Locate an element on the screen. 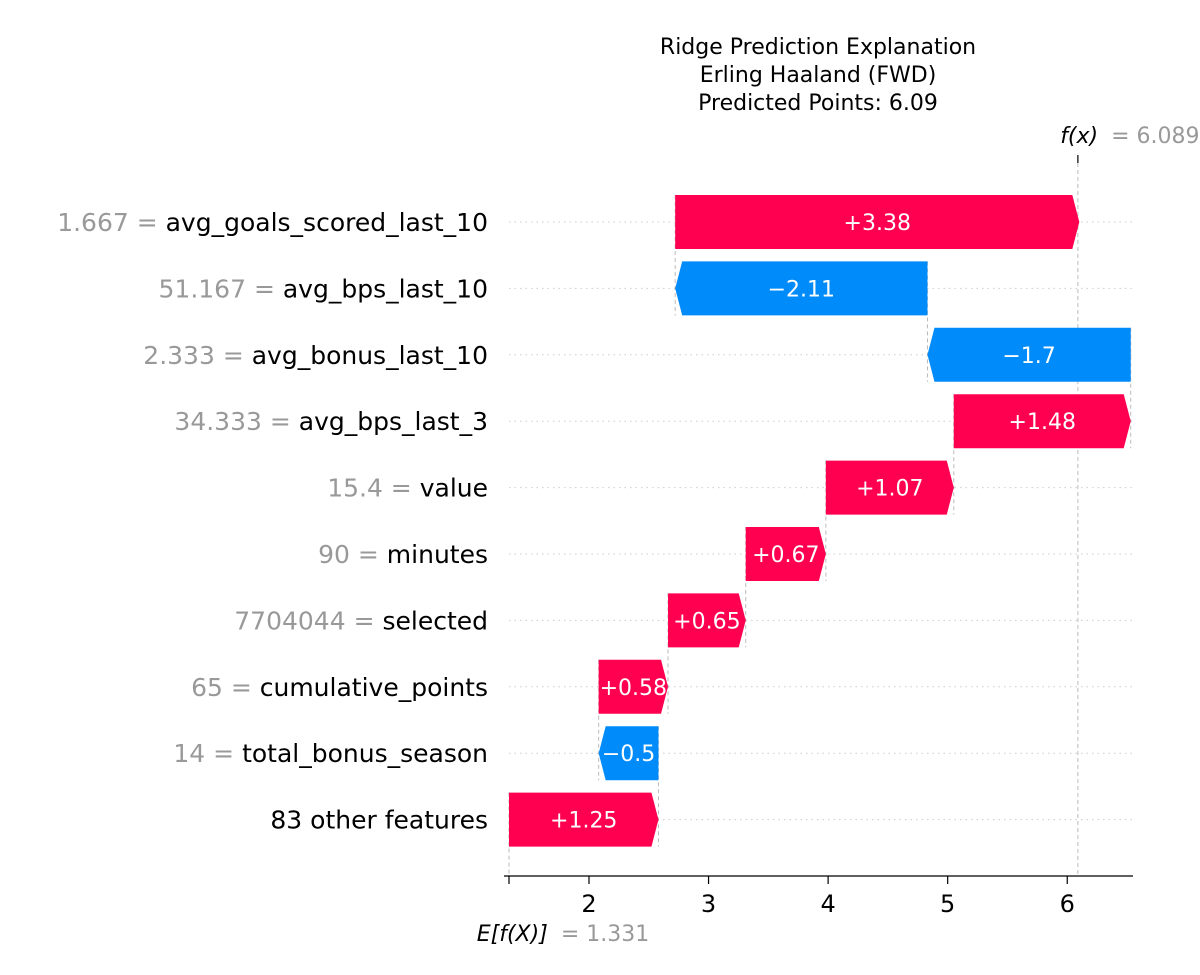 The width and height of the screenshot is (1200, 975). feature-name-6: selected is located at coordinates (435, 620).